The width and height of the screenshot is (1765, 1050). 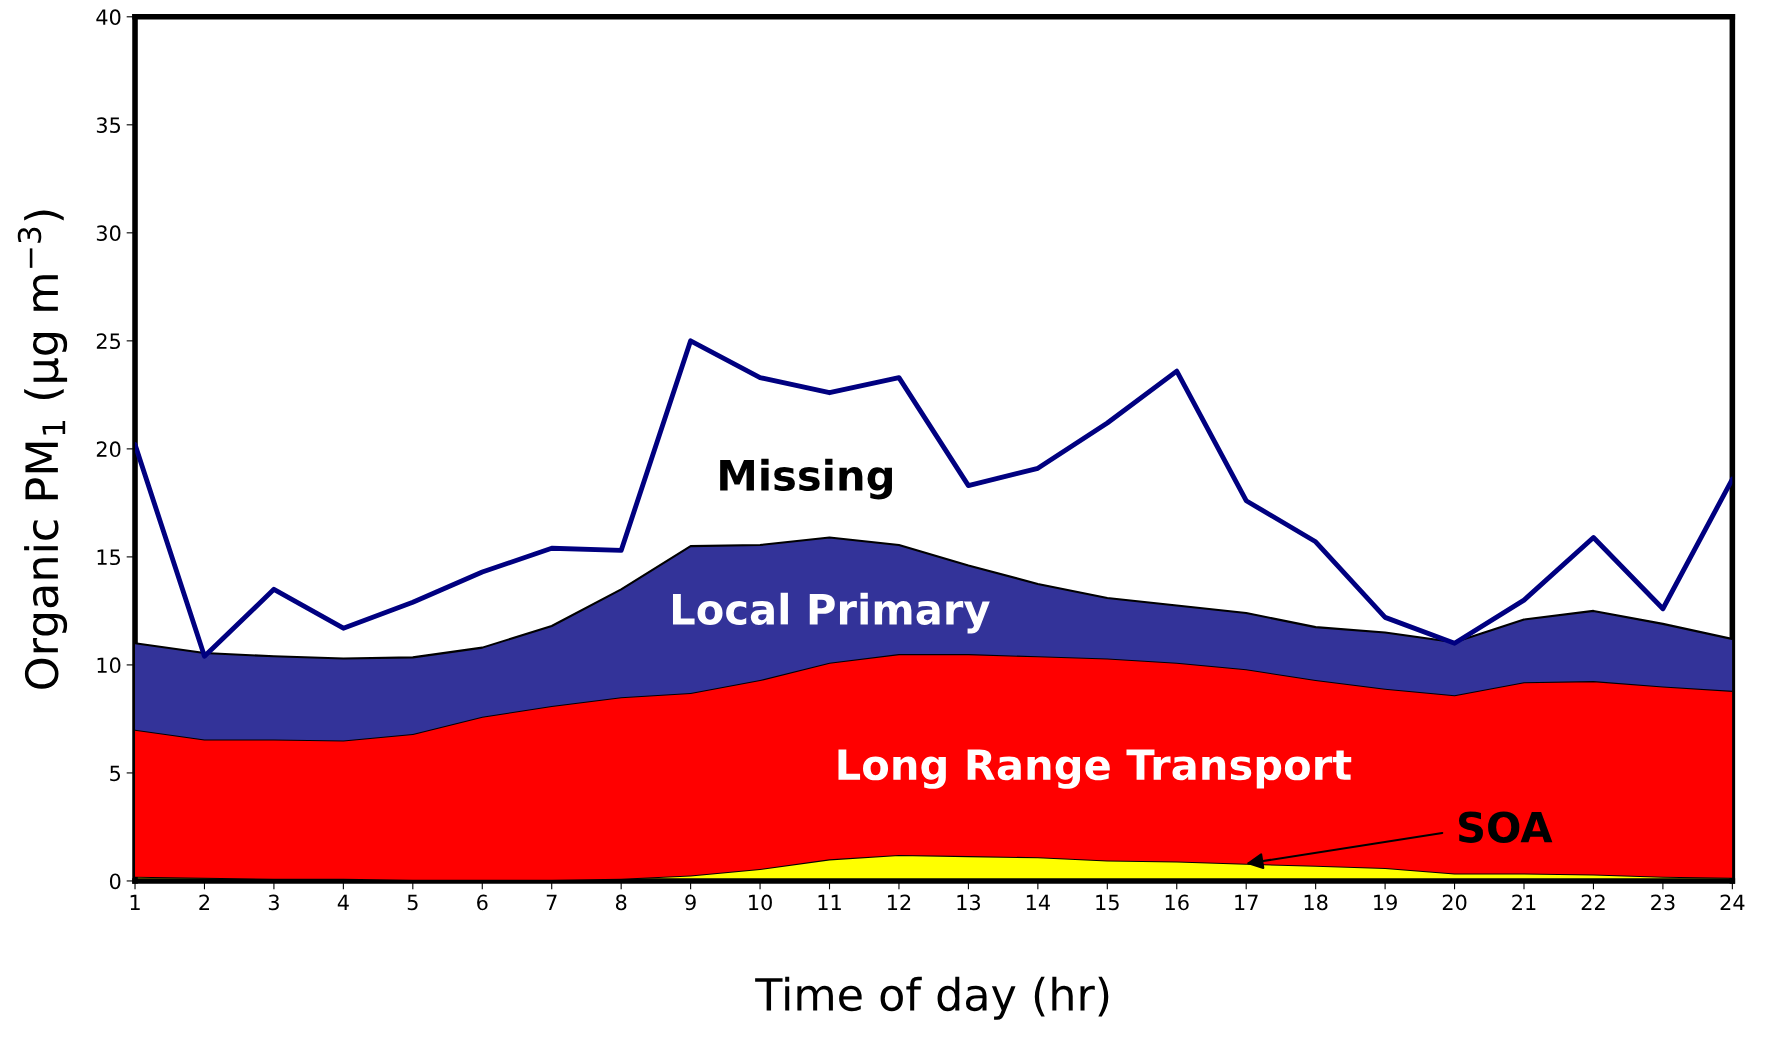 What do you see at coordinates (412, 902) in the screenshot?
I see `x-tick-label: 5` at bounding box center [412, 902].